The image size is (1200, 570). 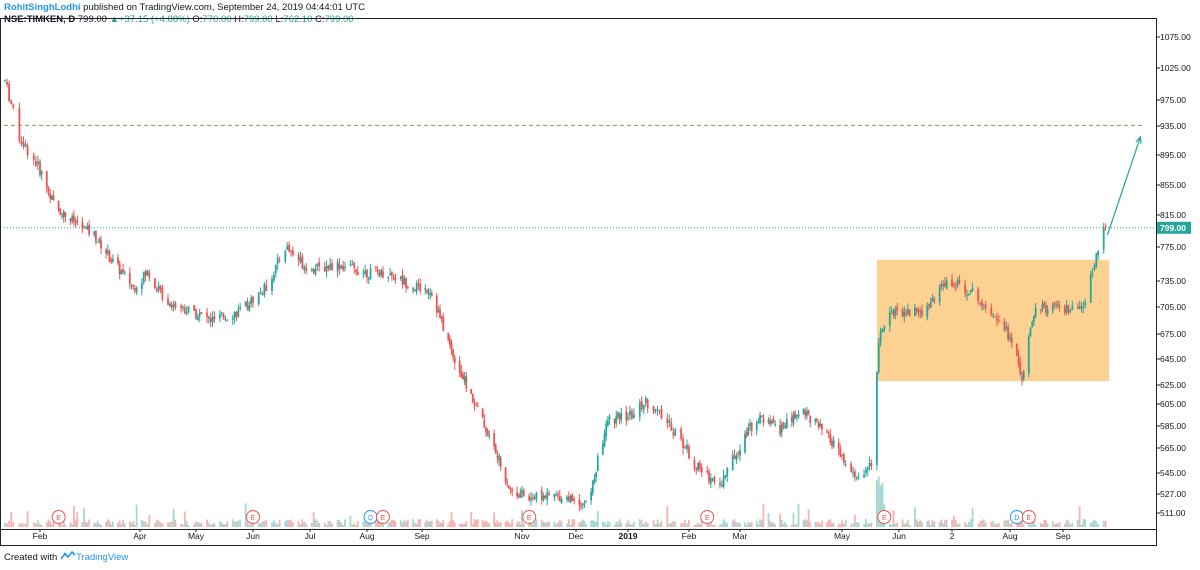 I want to click on projection-arrow, so click(x=1124, y=186).